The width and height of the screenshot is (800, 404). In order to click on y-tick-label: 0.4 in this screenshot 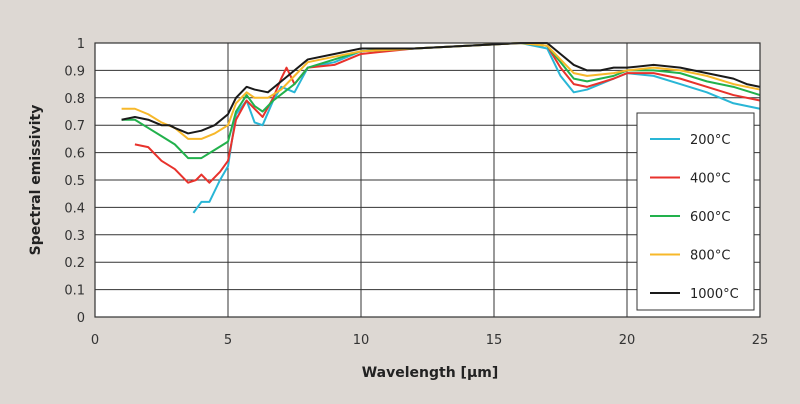, I will do `click(74, 208)`.